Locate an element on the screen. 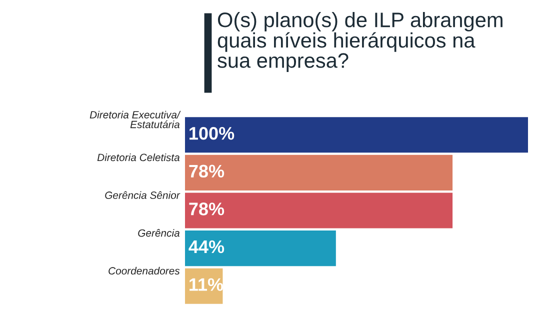  y-tick-label: Diretoria Celetista is located at coordinates (138, 157).